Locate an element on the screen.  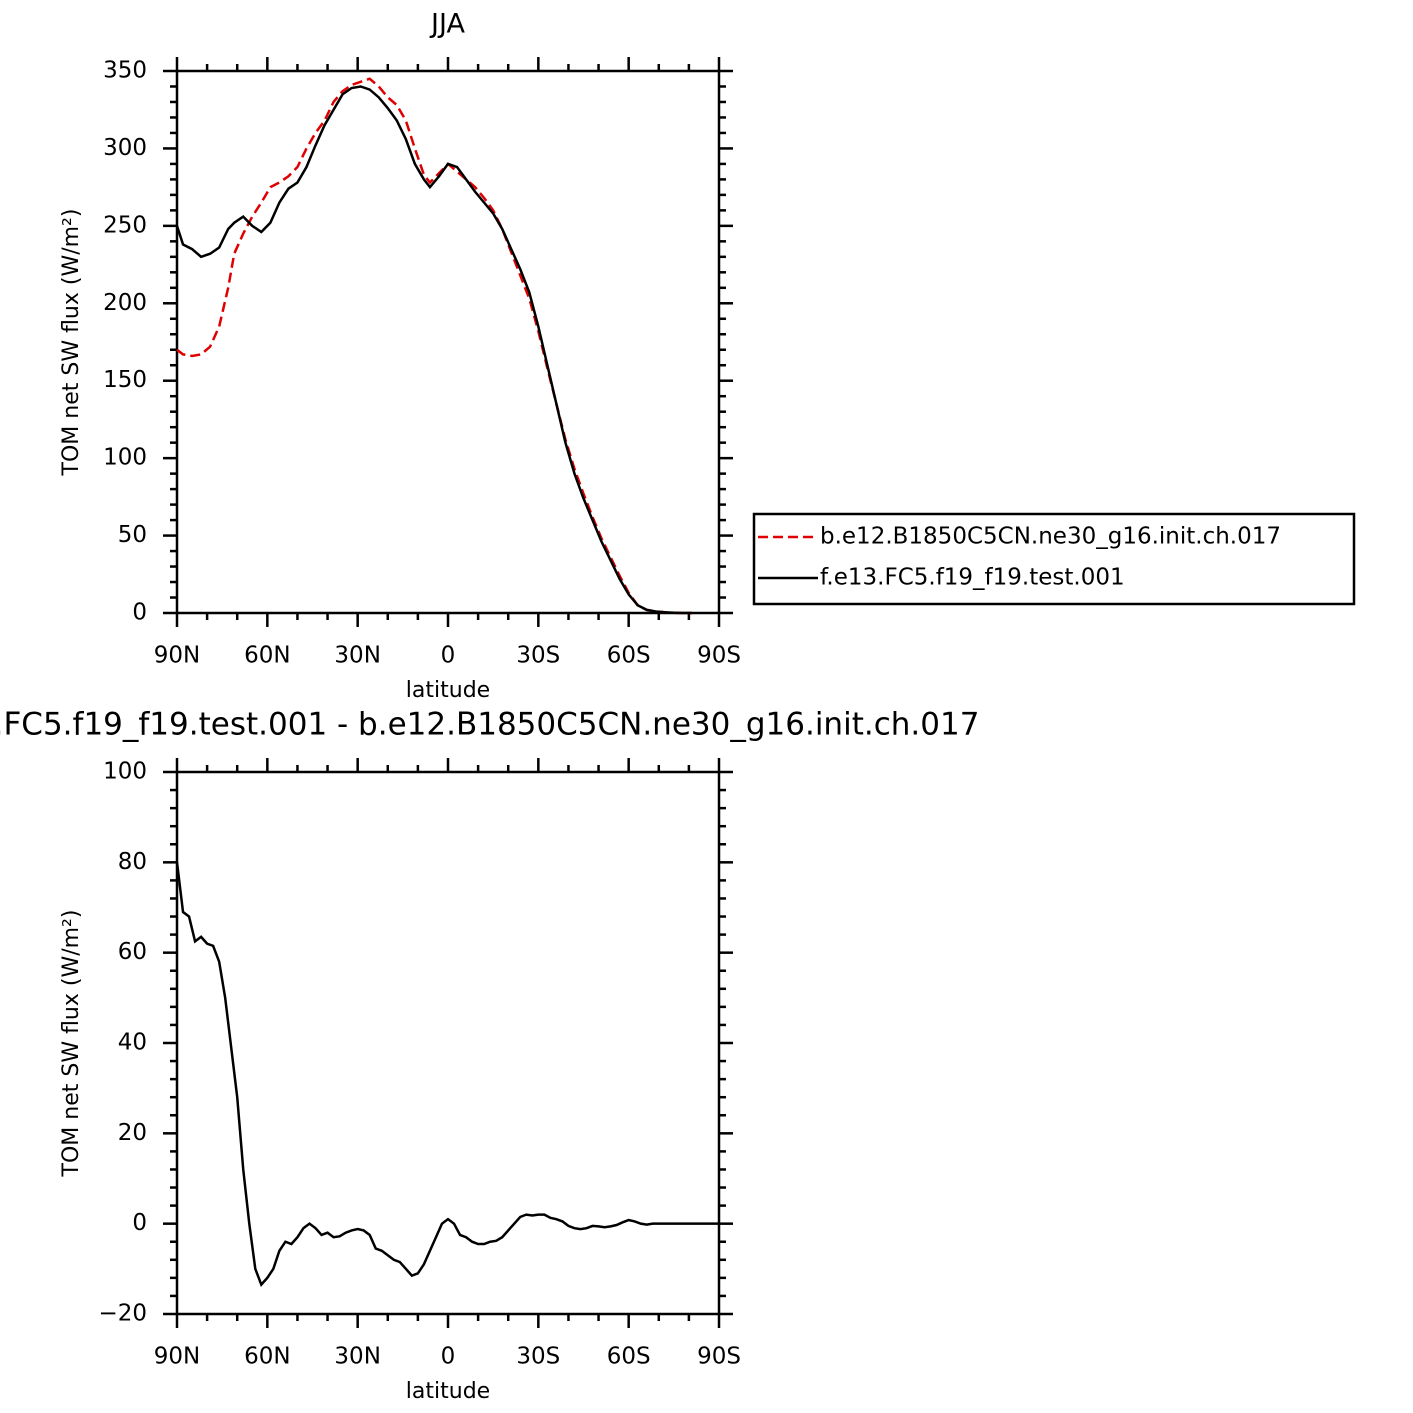
legend-label: f.e13.FC5.f19_f19.test.001 is located at coordinates (972, 578).